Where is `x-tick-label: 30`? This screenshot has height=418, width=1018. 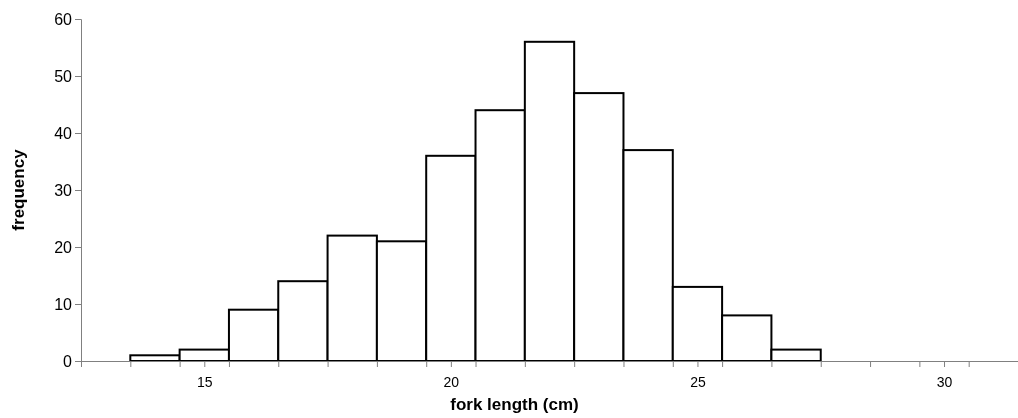 x-tick-label: 30 is located at coordinates (944, 381).